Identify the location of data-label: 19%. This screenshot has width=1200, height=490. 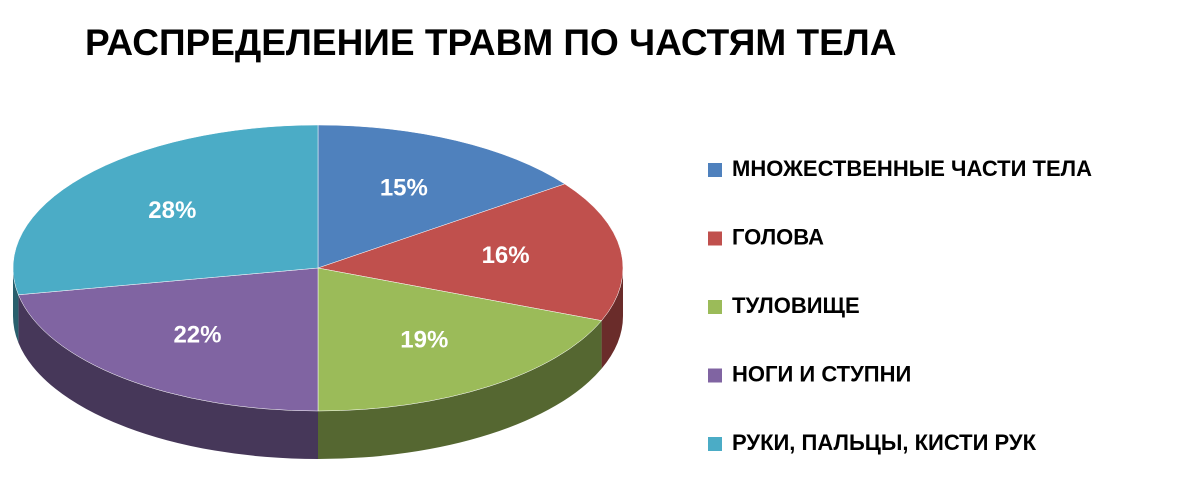
(424, 340).